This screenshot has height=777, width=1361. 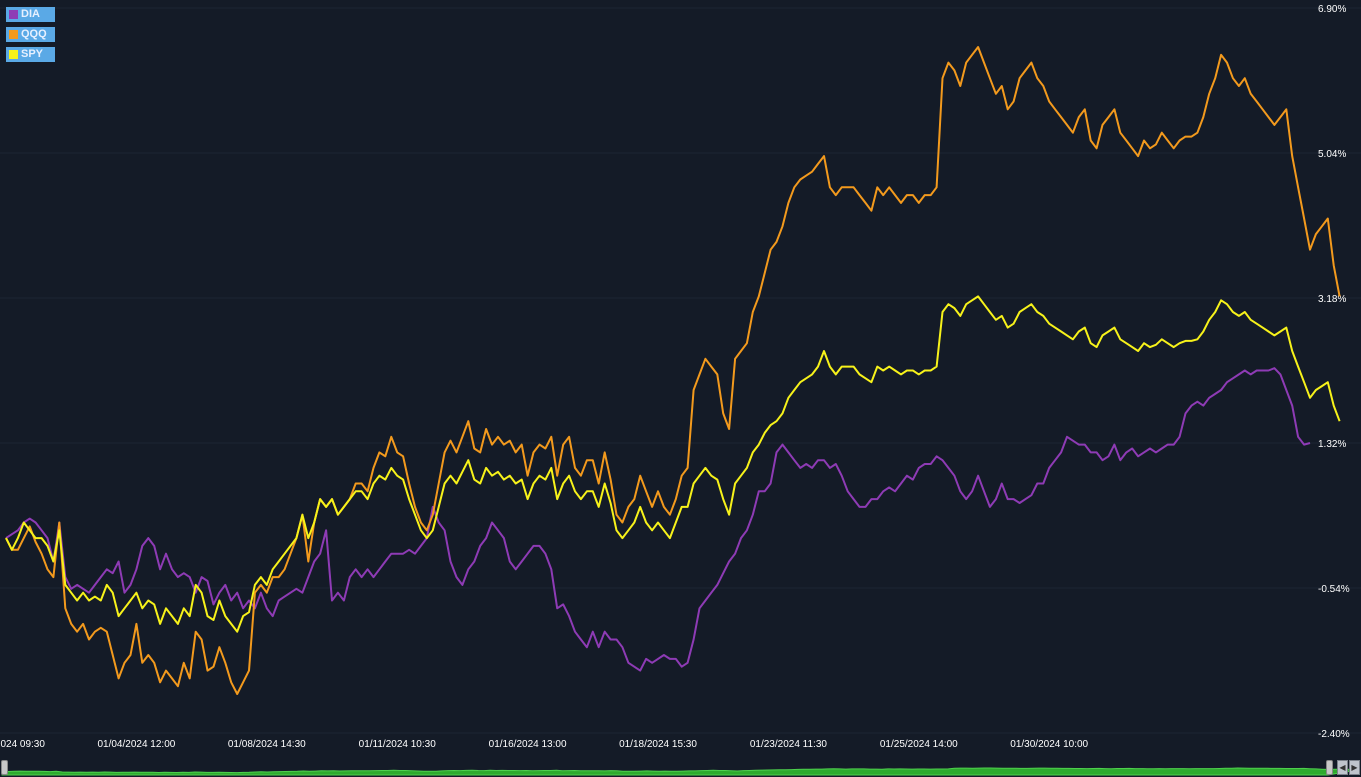 What do you see at coordinates (1049, 744) in the screenshot?
I see `x-tick-label: 01/30/2024 10:00` at bounding box center [1049, 744].